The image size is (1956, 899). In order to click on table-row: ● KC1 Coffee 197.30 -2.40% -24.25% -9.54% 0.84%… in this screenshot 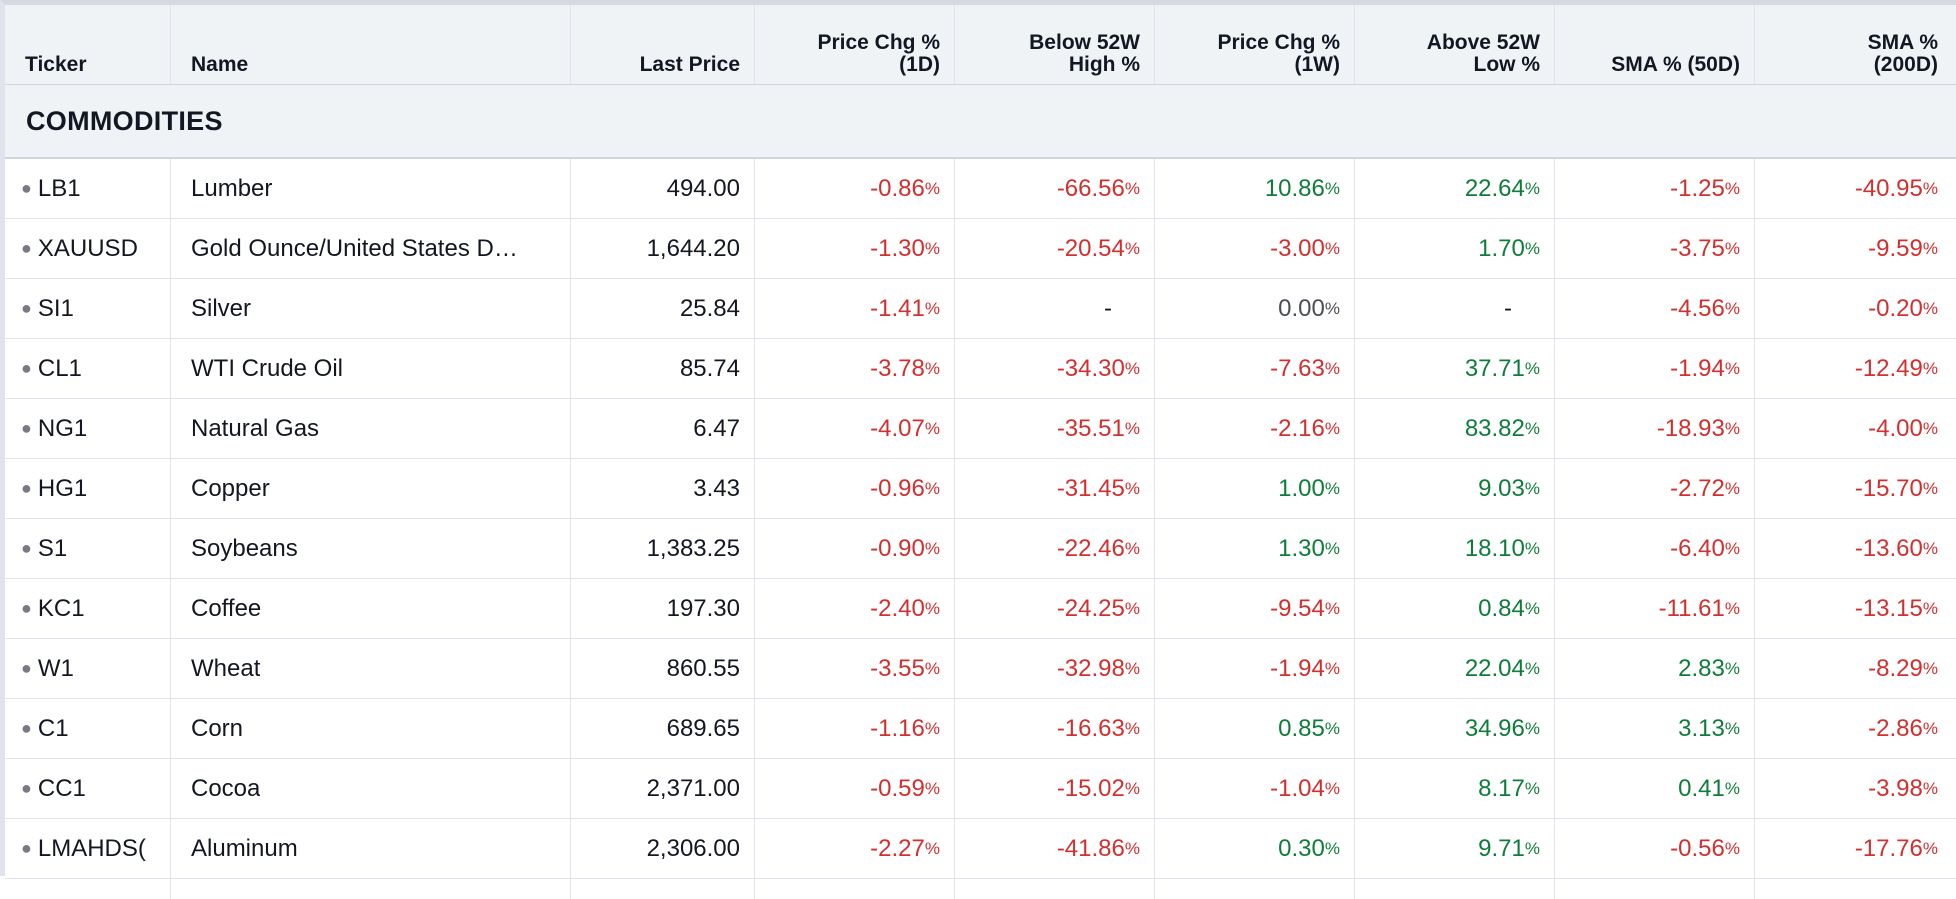, I will do `click(980, 609)`.